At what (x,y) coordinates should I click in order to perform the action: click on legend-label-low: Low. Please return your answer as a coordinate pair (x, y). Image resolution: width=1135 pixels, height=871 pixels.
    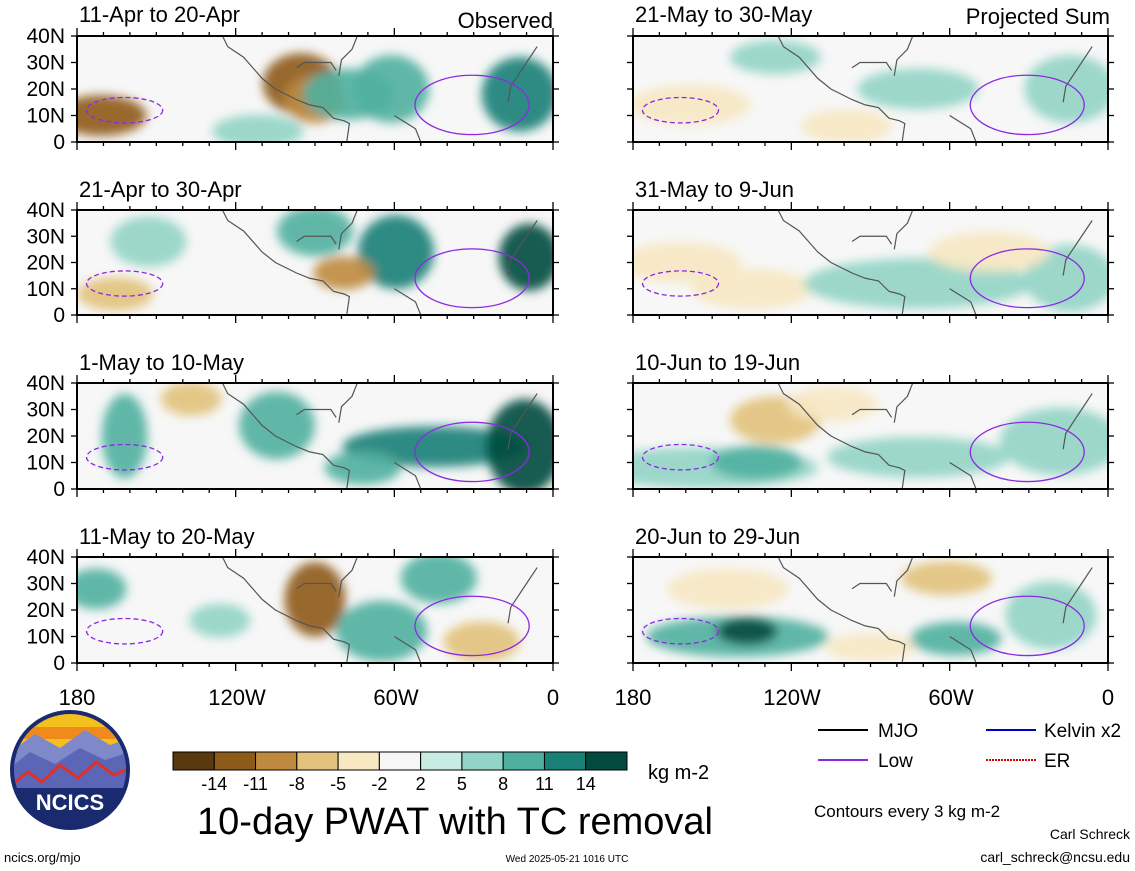
    Looking at the image, I should click on (895, 761).